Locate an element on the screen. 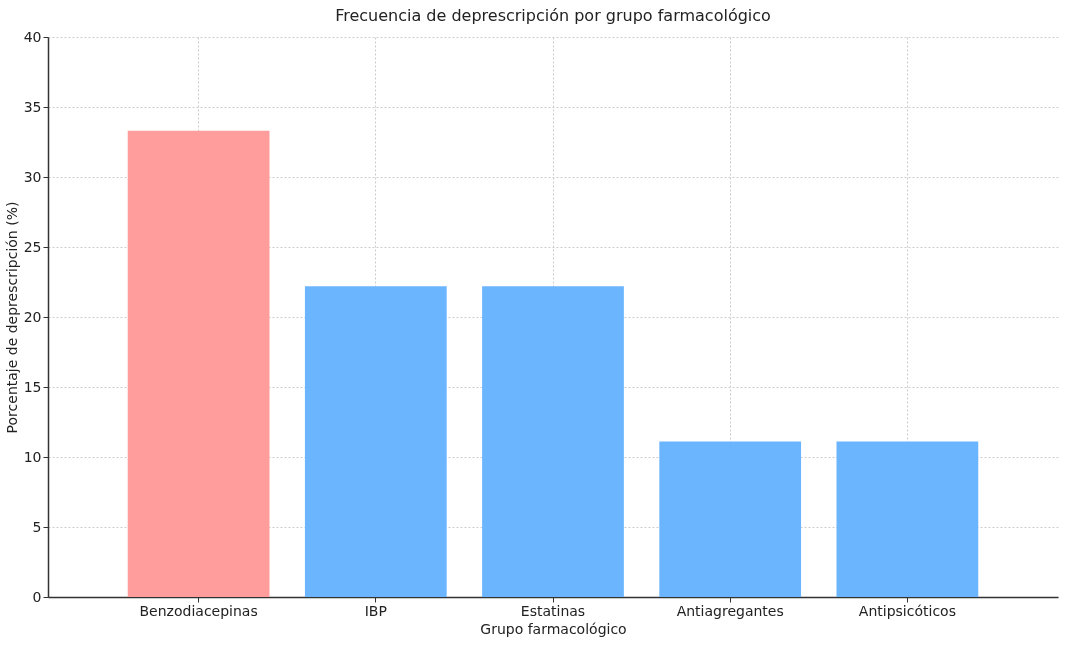 This screenshot has width=1091, height=651. x-tick-label: Estatinas is located at coordinates (553, 610).